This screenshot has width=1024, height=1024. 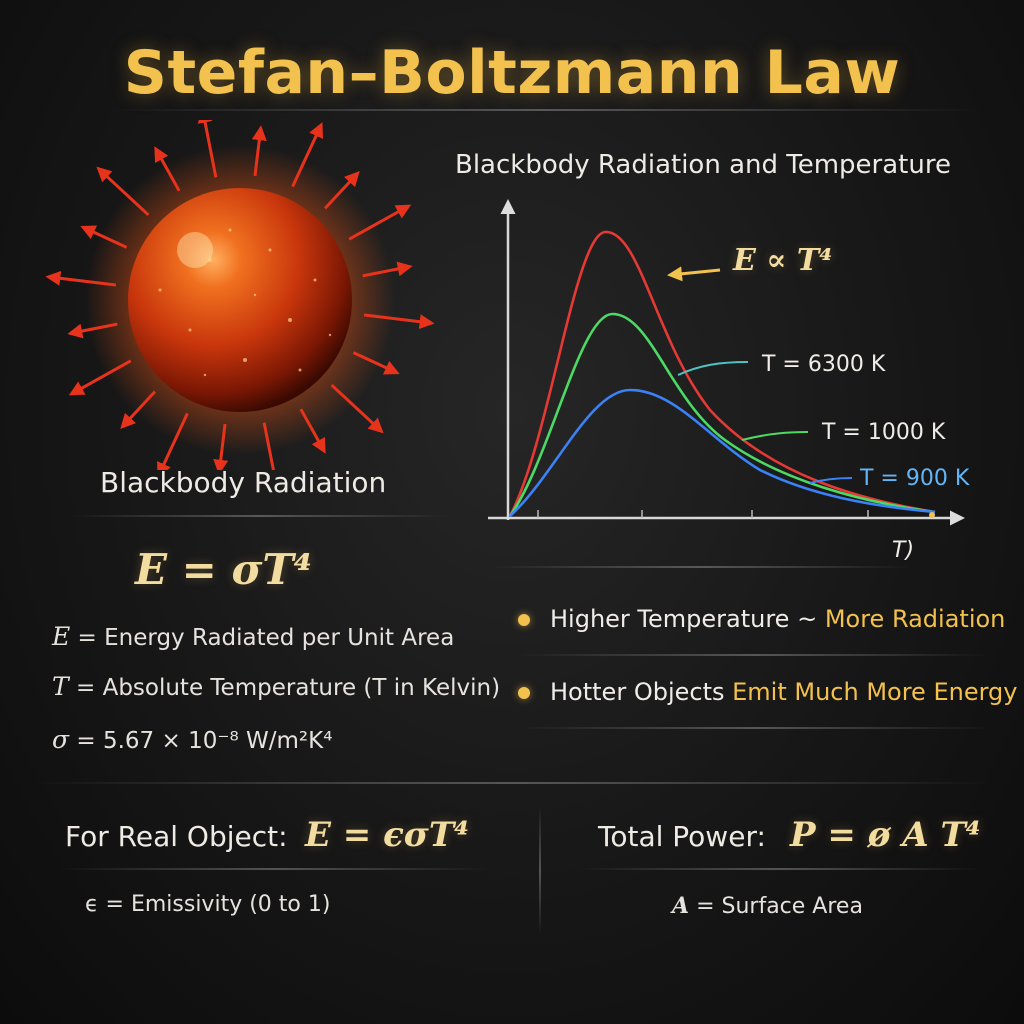 I want to click on bullet-hotter-objects: Hotter Objects Emit Much More Energy, so click(x=767, y=692).